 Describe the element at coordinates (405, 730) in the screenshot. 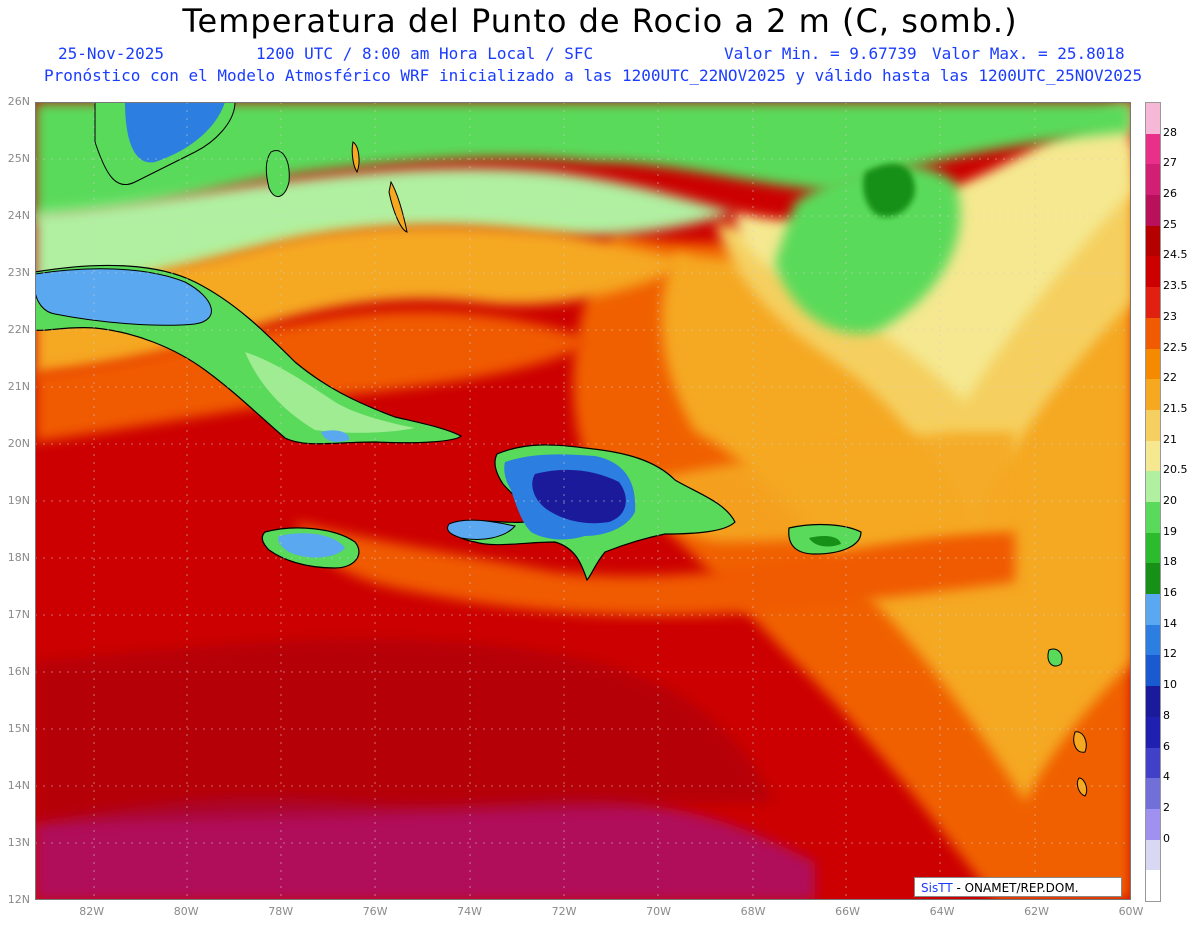

I see `field-south-deepred` at that location.